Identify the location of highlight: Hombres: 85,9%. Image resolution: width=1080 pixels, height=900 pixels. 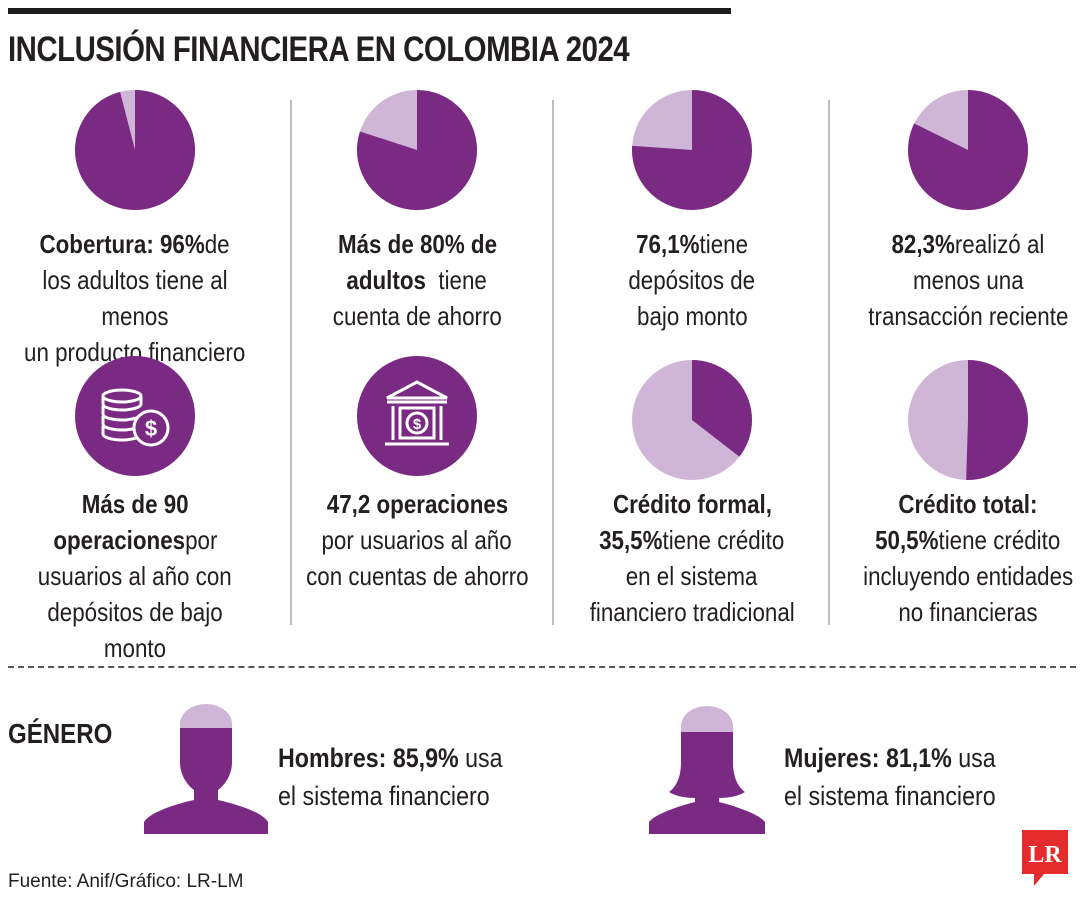
(368, 758).